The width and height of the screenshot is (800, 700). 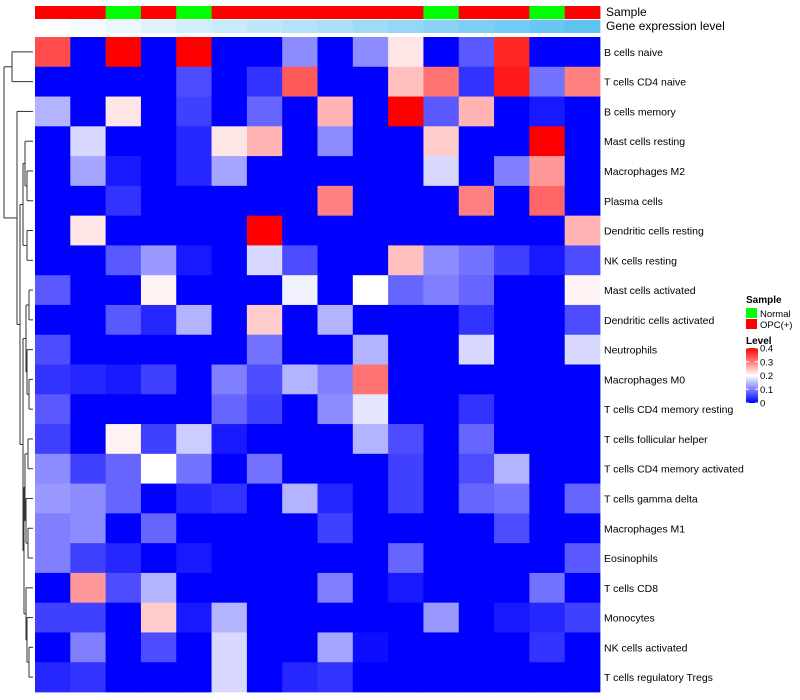 I want to click on legend: Sample Normal OPC(+) Level 0.4 0.3 0.2 0.1 0, so click(x=769, y=352).